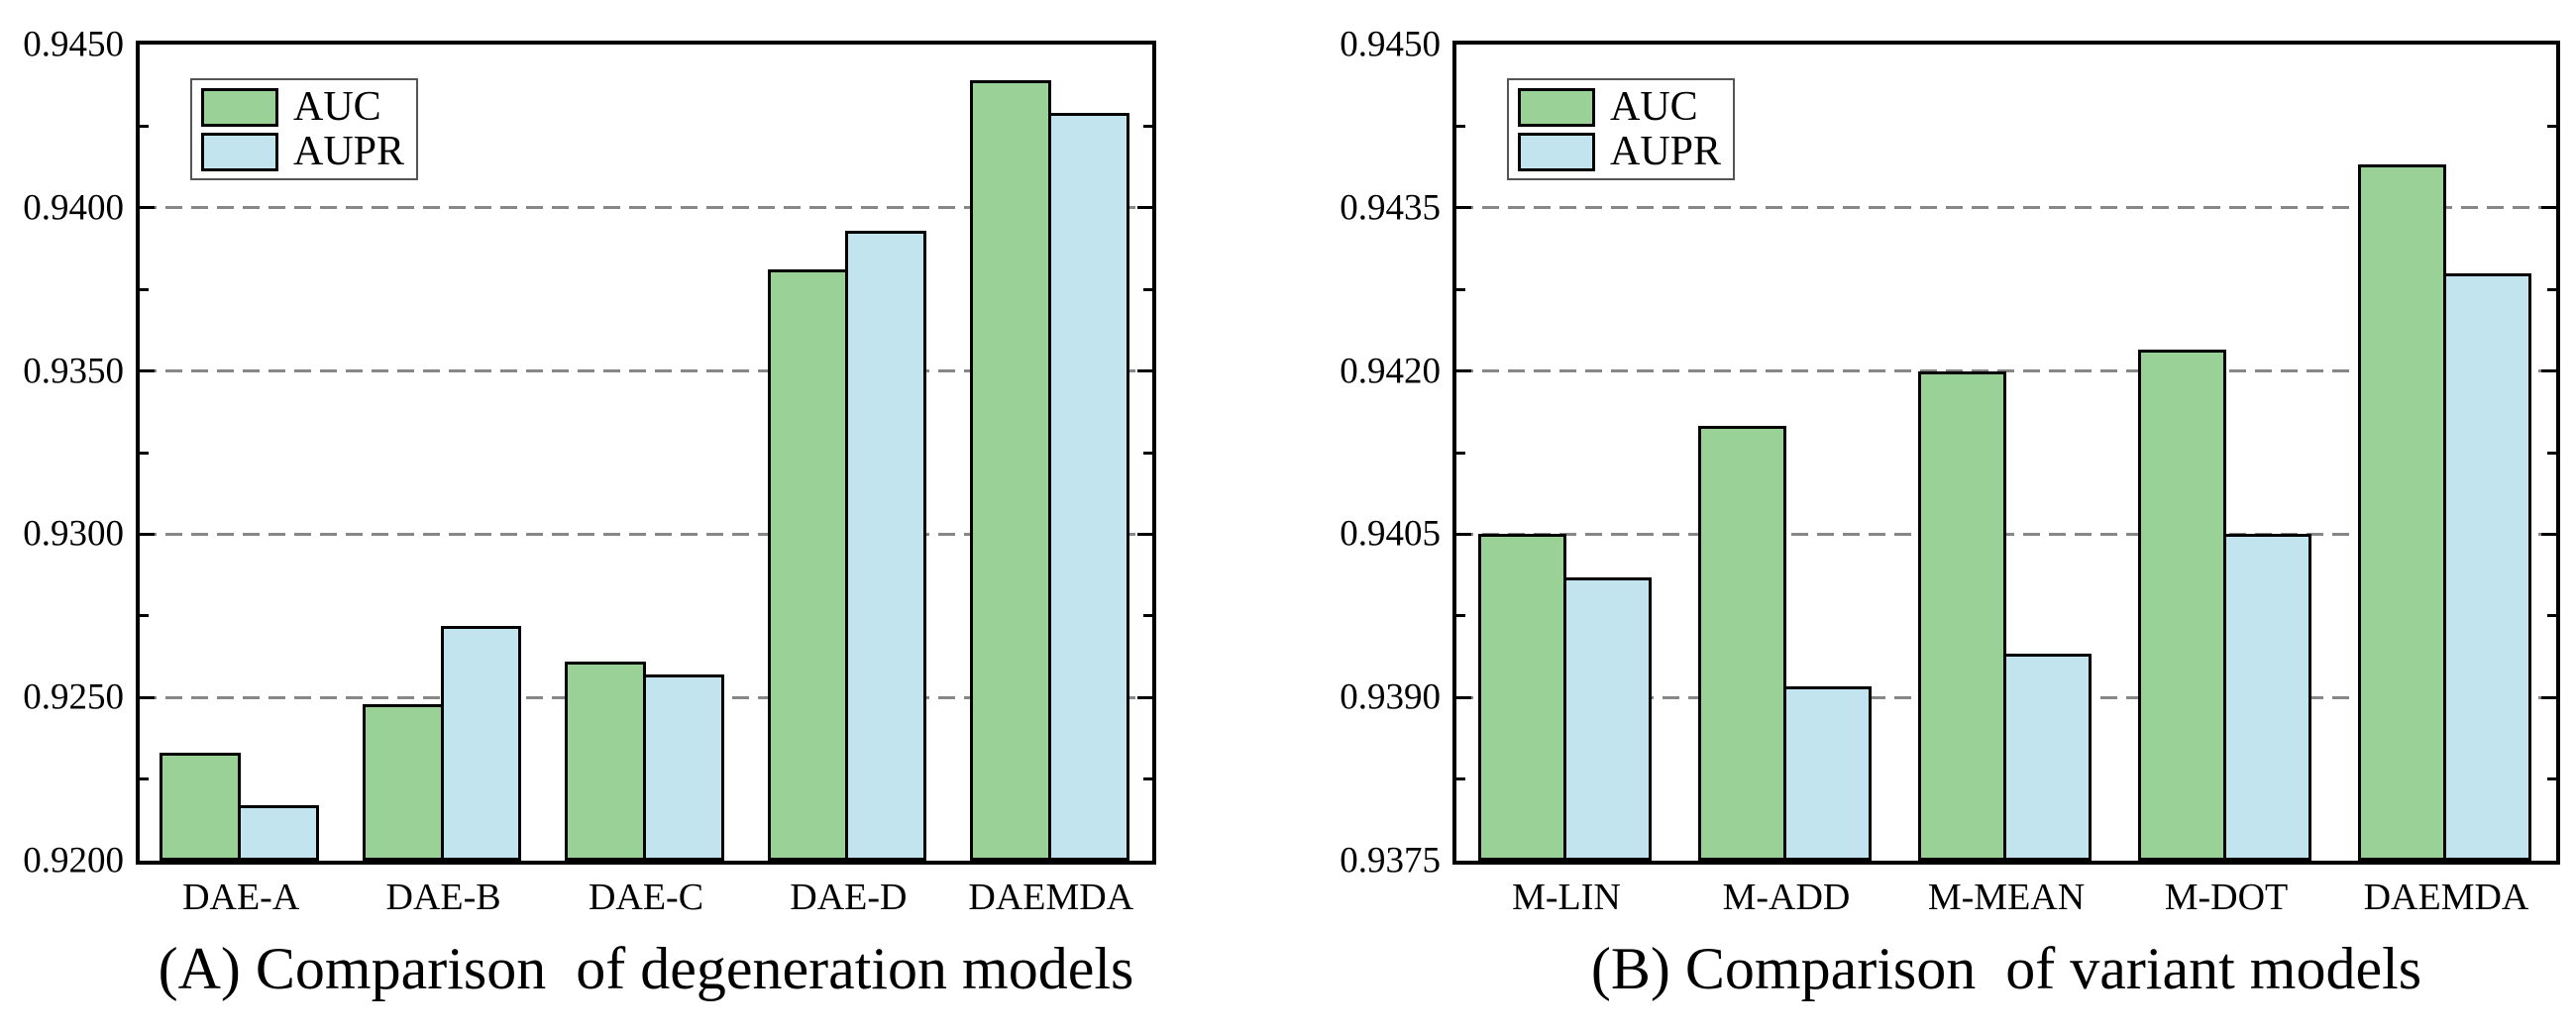 The height and width of the screenshot is (1033, 2576). Describe the element at coordinates (1390, 208) in the screenshot. I see `y-tick-label: 0.9435` at that location.